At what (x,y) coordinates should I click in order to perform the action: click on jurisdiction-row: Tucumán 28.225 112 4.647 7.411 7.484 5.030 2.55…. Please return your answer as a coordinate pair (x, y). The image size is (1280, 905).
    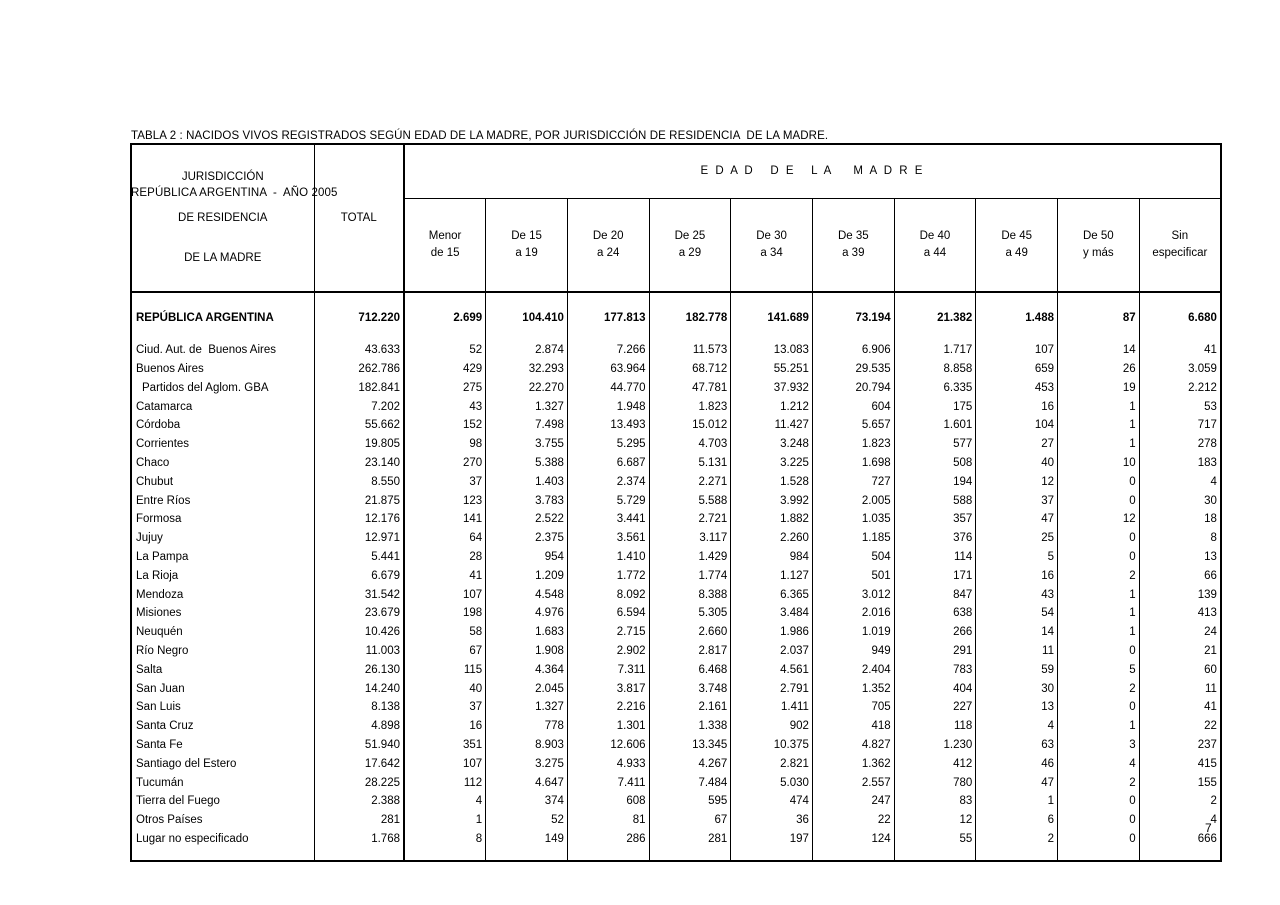
    Looking at the image, I should click on (676, 783).